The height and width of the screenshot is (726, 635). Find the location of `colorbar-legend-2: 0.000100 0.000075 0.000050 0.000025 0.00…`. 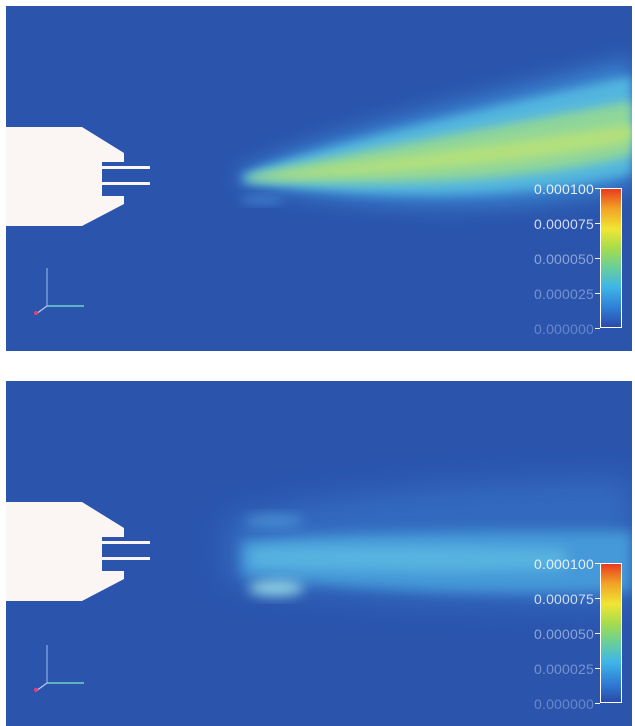

colorbar-legend-2: 0.000100 0.000075 0.000050 0.000025 0.00… is located at coordinates (557, 634).